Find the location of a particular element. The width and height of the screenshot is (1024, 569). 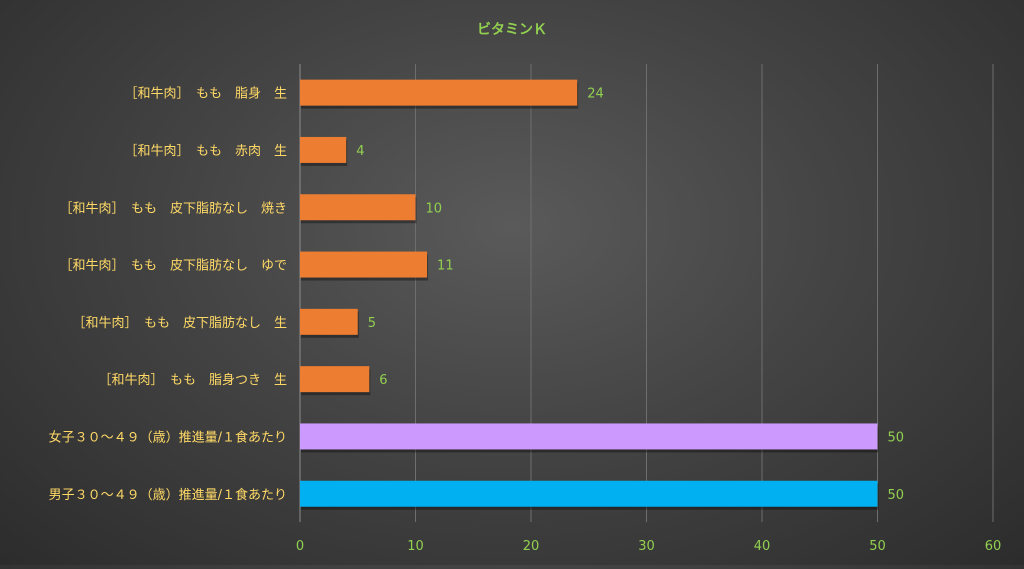

category-label: 女子３０〜４９（歳）推進量/１食あたり is located at coordinates (168, 437).